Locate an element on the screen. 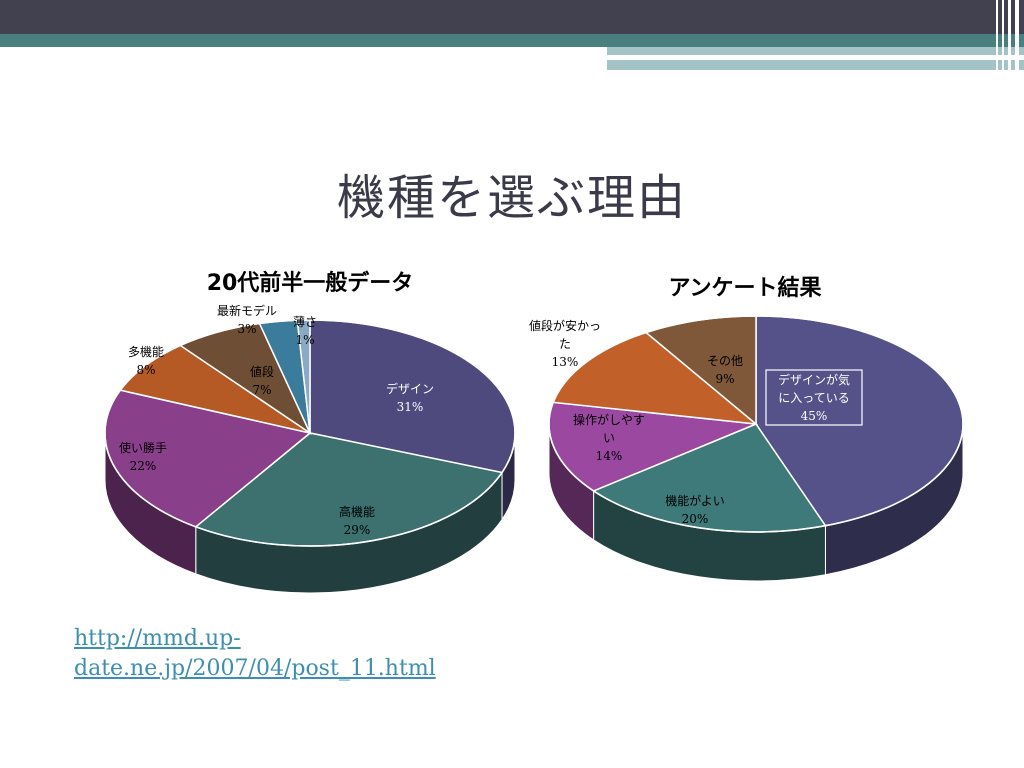 This screenshot has height=768, width=1024. slice-percent-3: 13% is located at coordinates (565, 362).